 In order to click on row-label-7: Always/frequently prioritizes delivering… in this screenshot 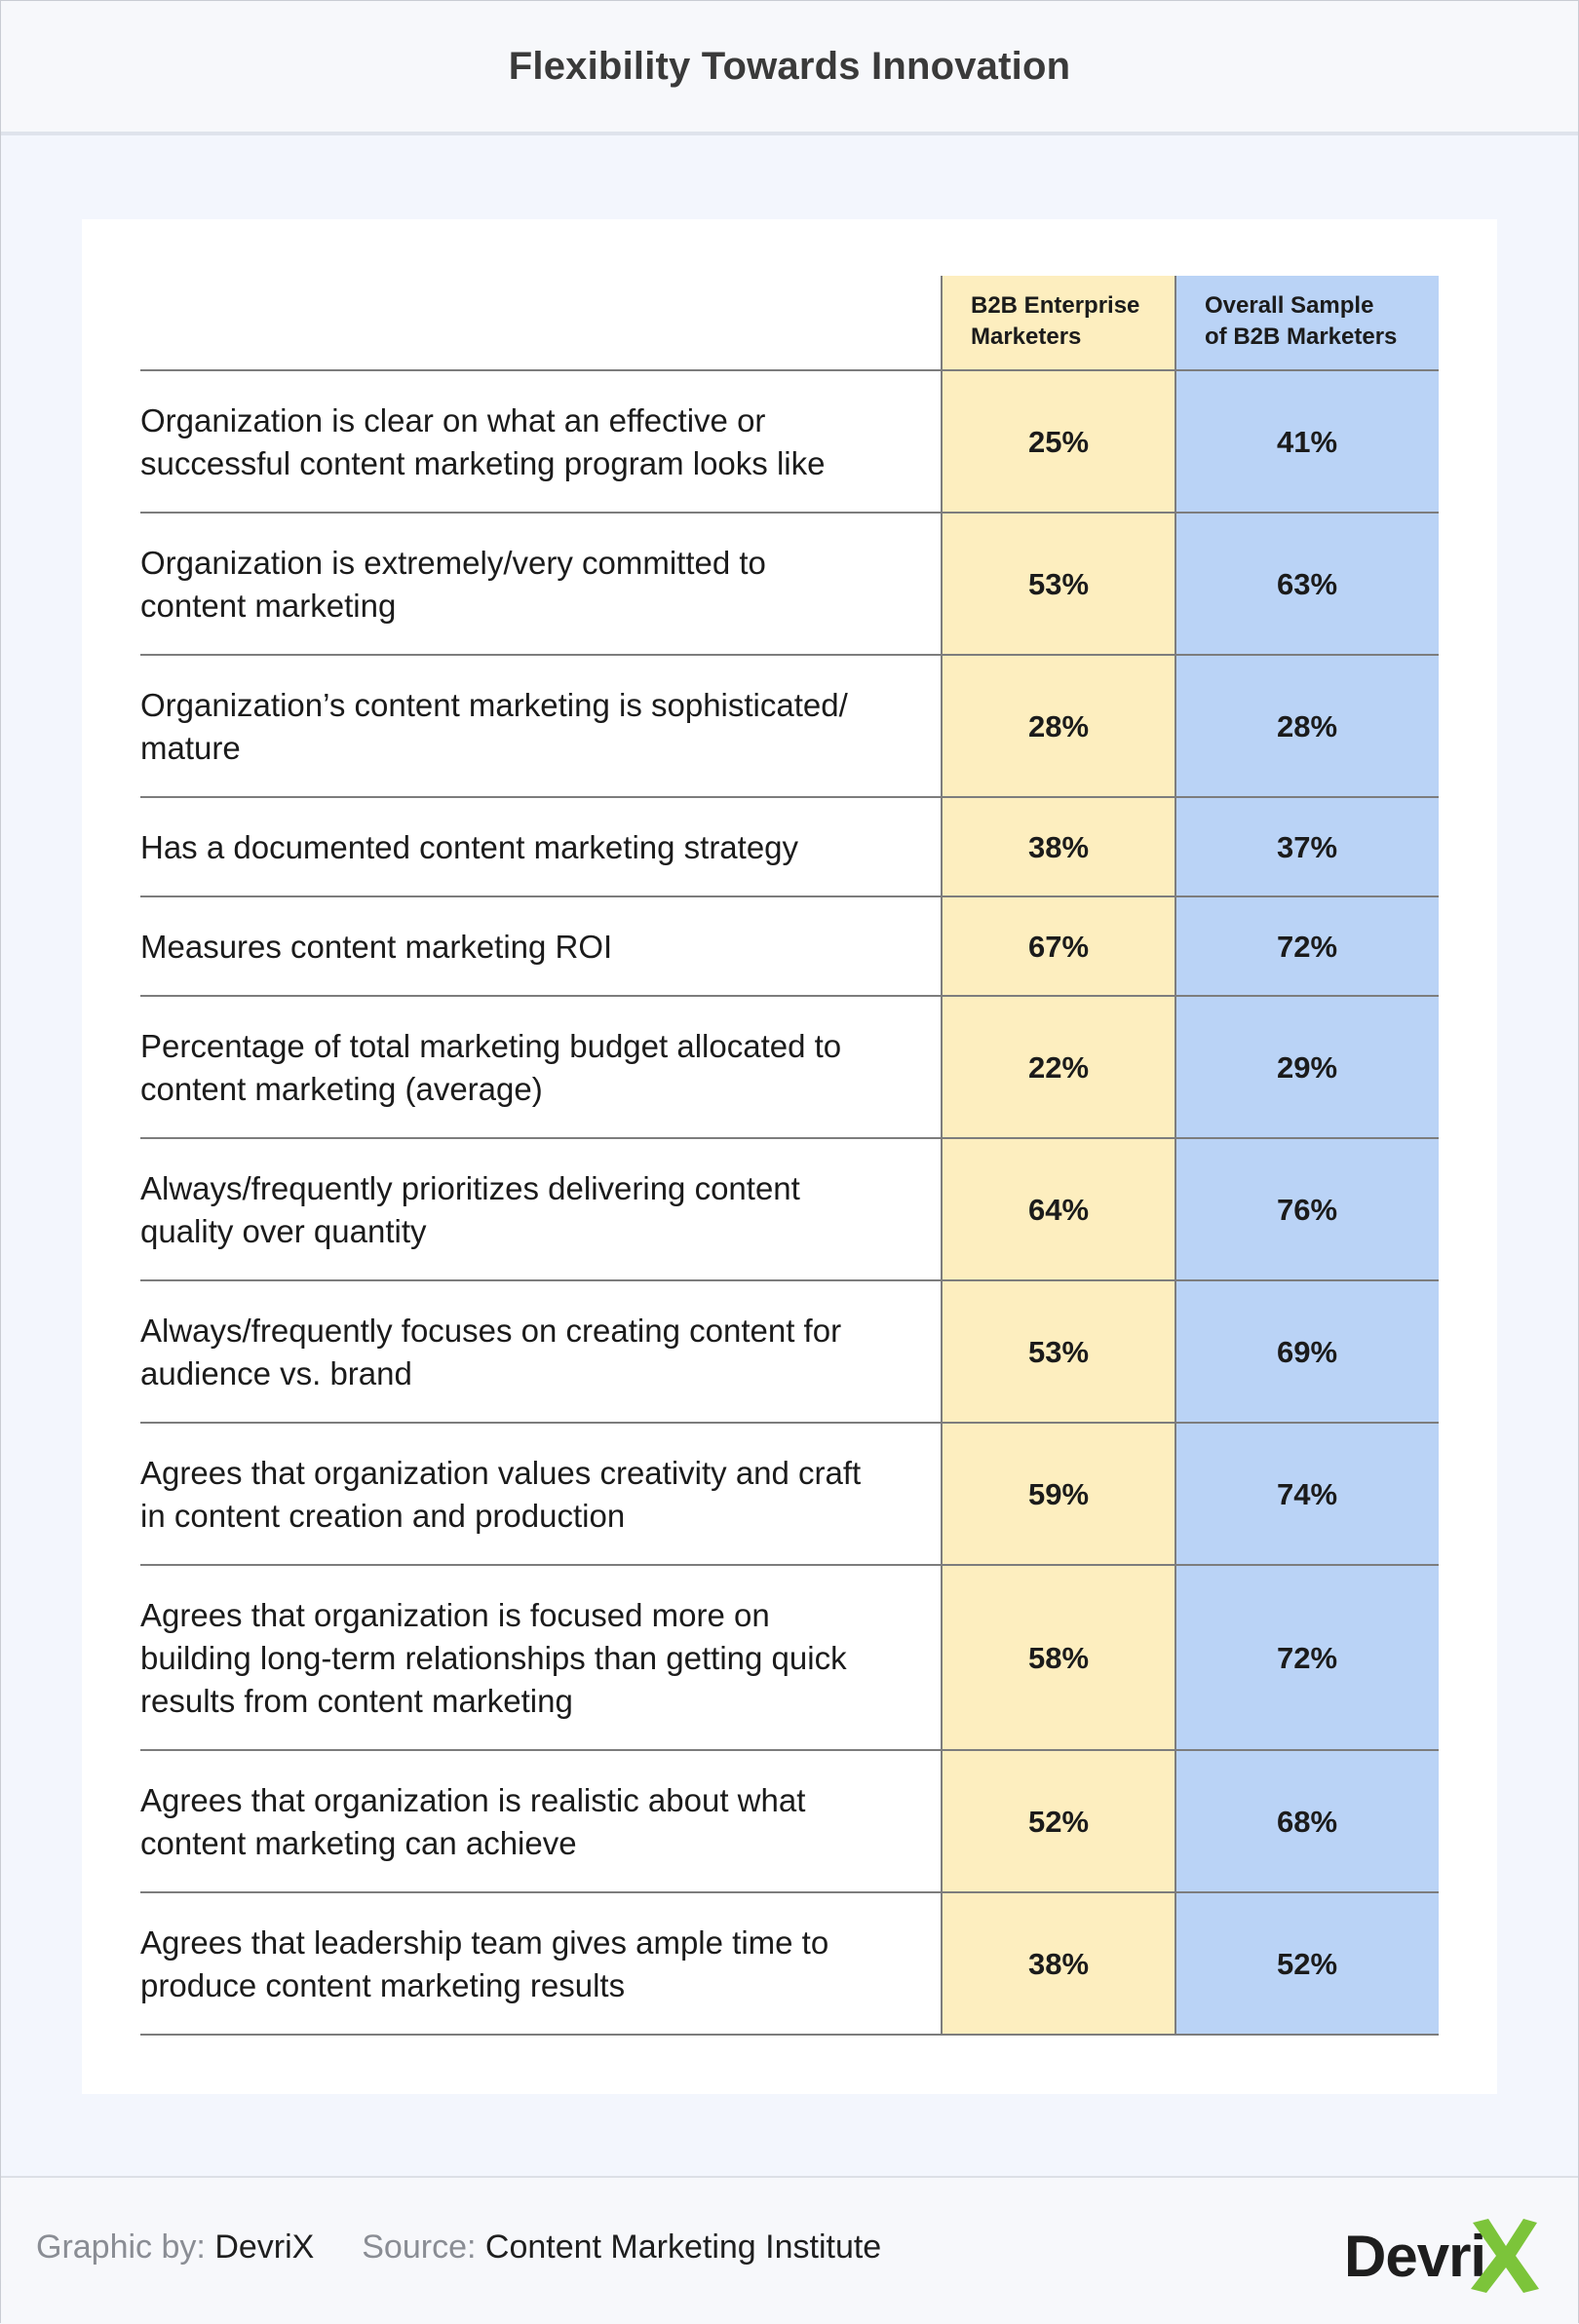, I will do `click(470, 1210)`.